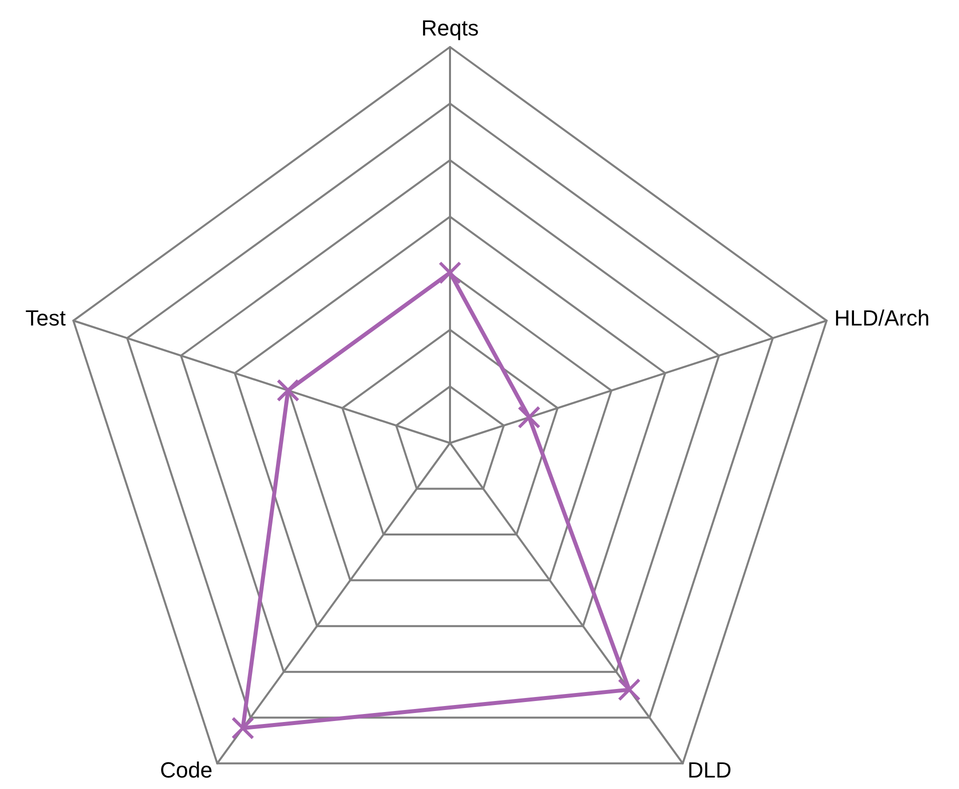 The height and width of the screenshot is (789, 959). I want to click on spoke-label: Test, so click(45, 318).